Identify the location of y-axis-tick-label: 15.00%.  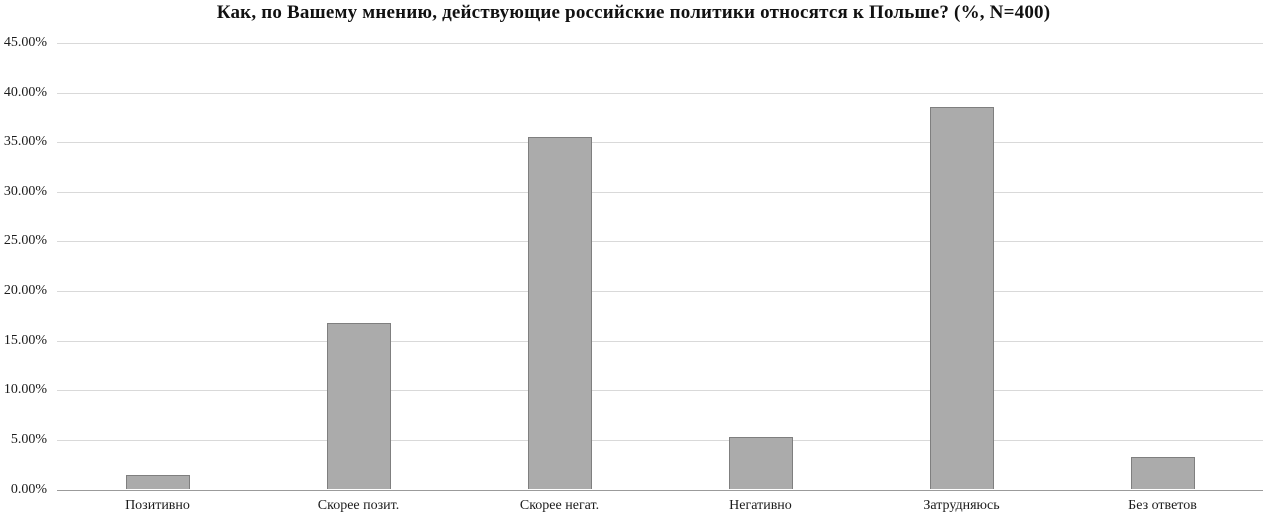
(25, 340).